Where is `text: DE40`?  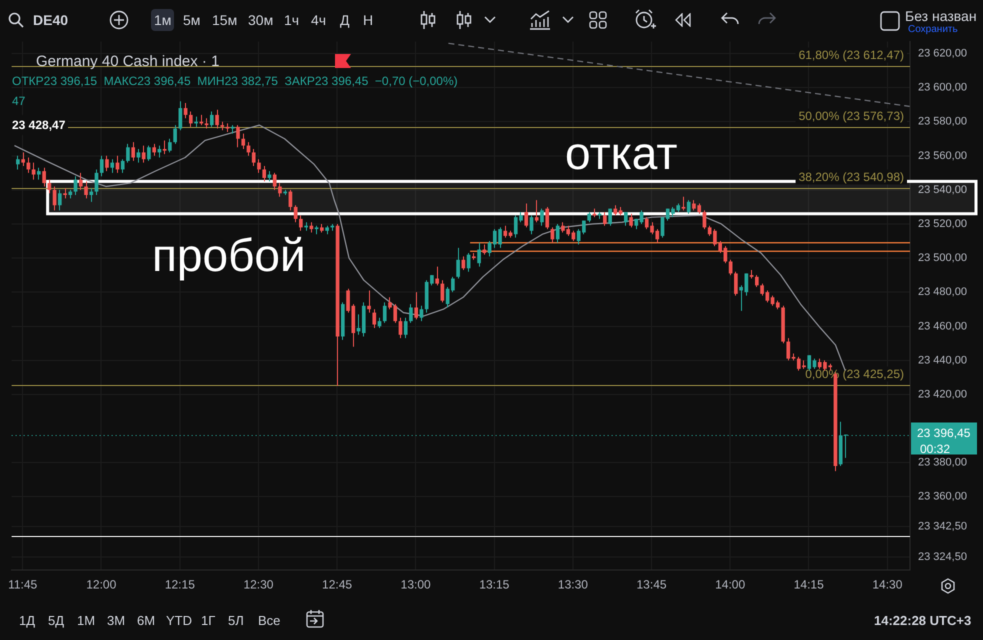
text: DE40 is located at coordinates (50, 20).